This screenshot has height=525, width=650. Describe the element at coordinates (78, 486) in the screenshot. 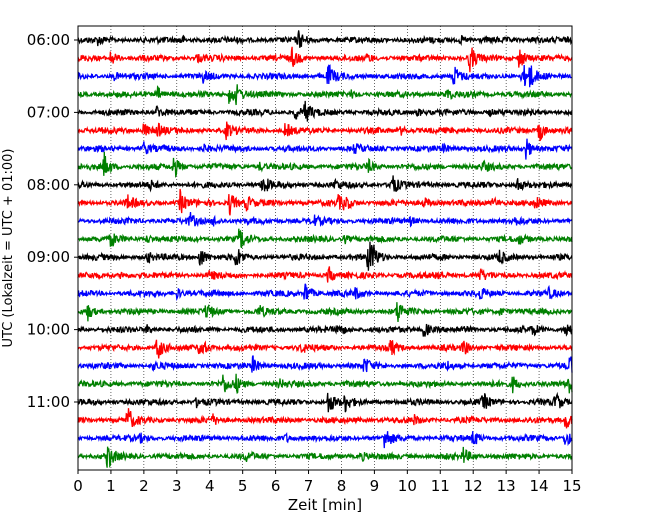

I see `x-tick-label: 0` at that location.